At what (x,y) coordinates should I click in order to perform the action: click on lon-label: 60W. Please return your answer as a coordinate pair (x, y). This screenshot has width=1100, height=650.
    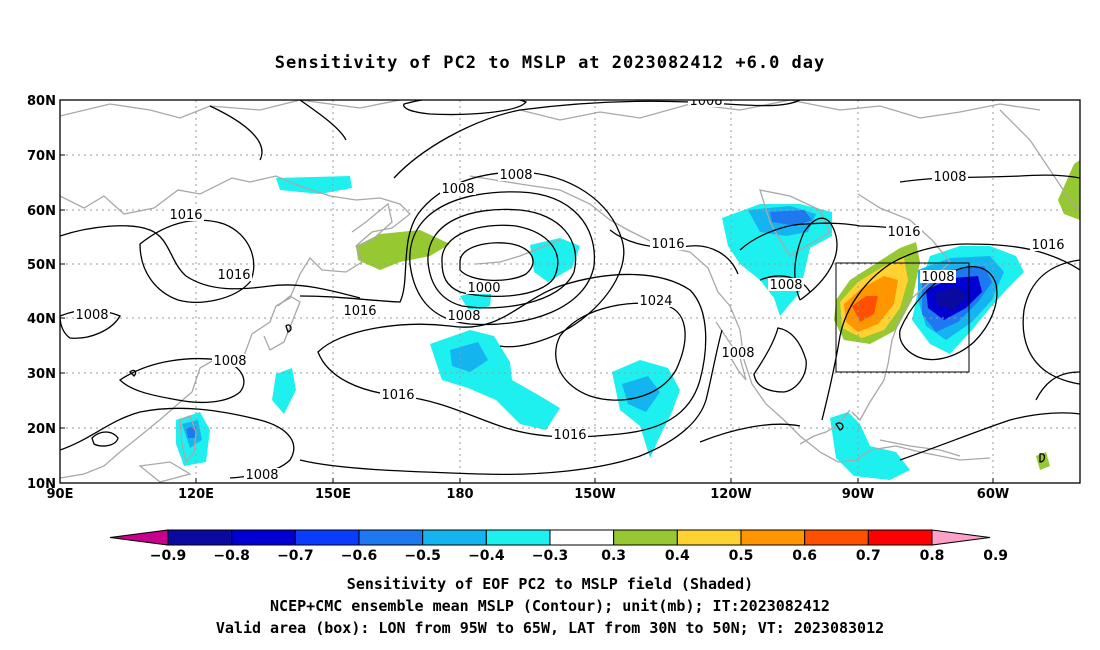
    Looking at the image, I should click on (993, 494).